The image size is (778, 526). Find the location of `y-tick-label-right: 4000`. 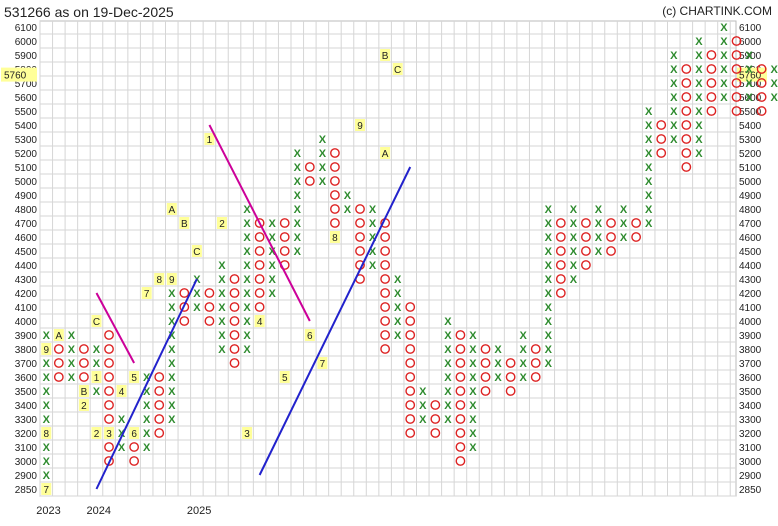

y-tick-label-right: 4000 is located at coordinates (750, 322).